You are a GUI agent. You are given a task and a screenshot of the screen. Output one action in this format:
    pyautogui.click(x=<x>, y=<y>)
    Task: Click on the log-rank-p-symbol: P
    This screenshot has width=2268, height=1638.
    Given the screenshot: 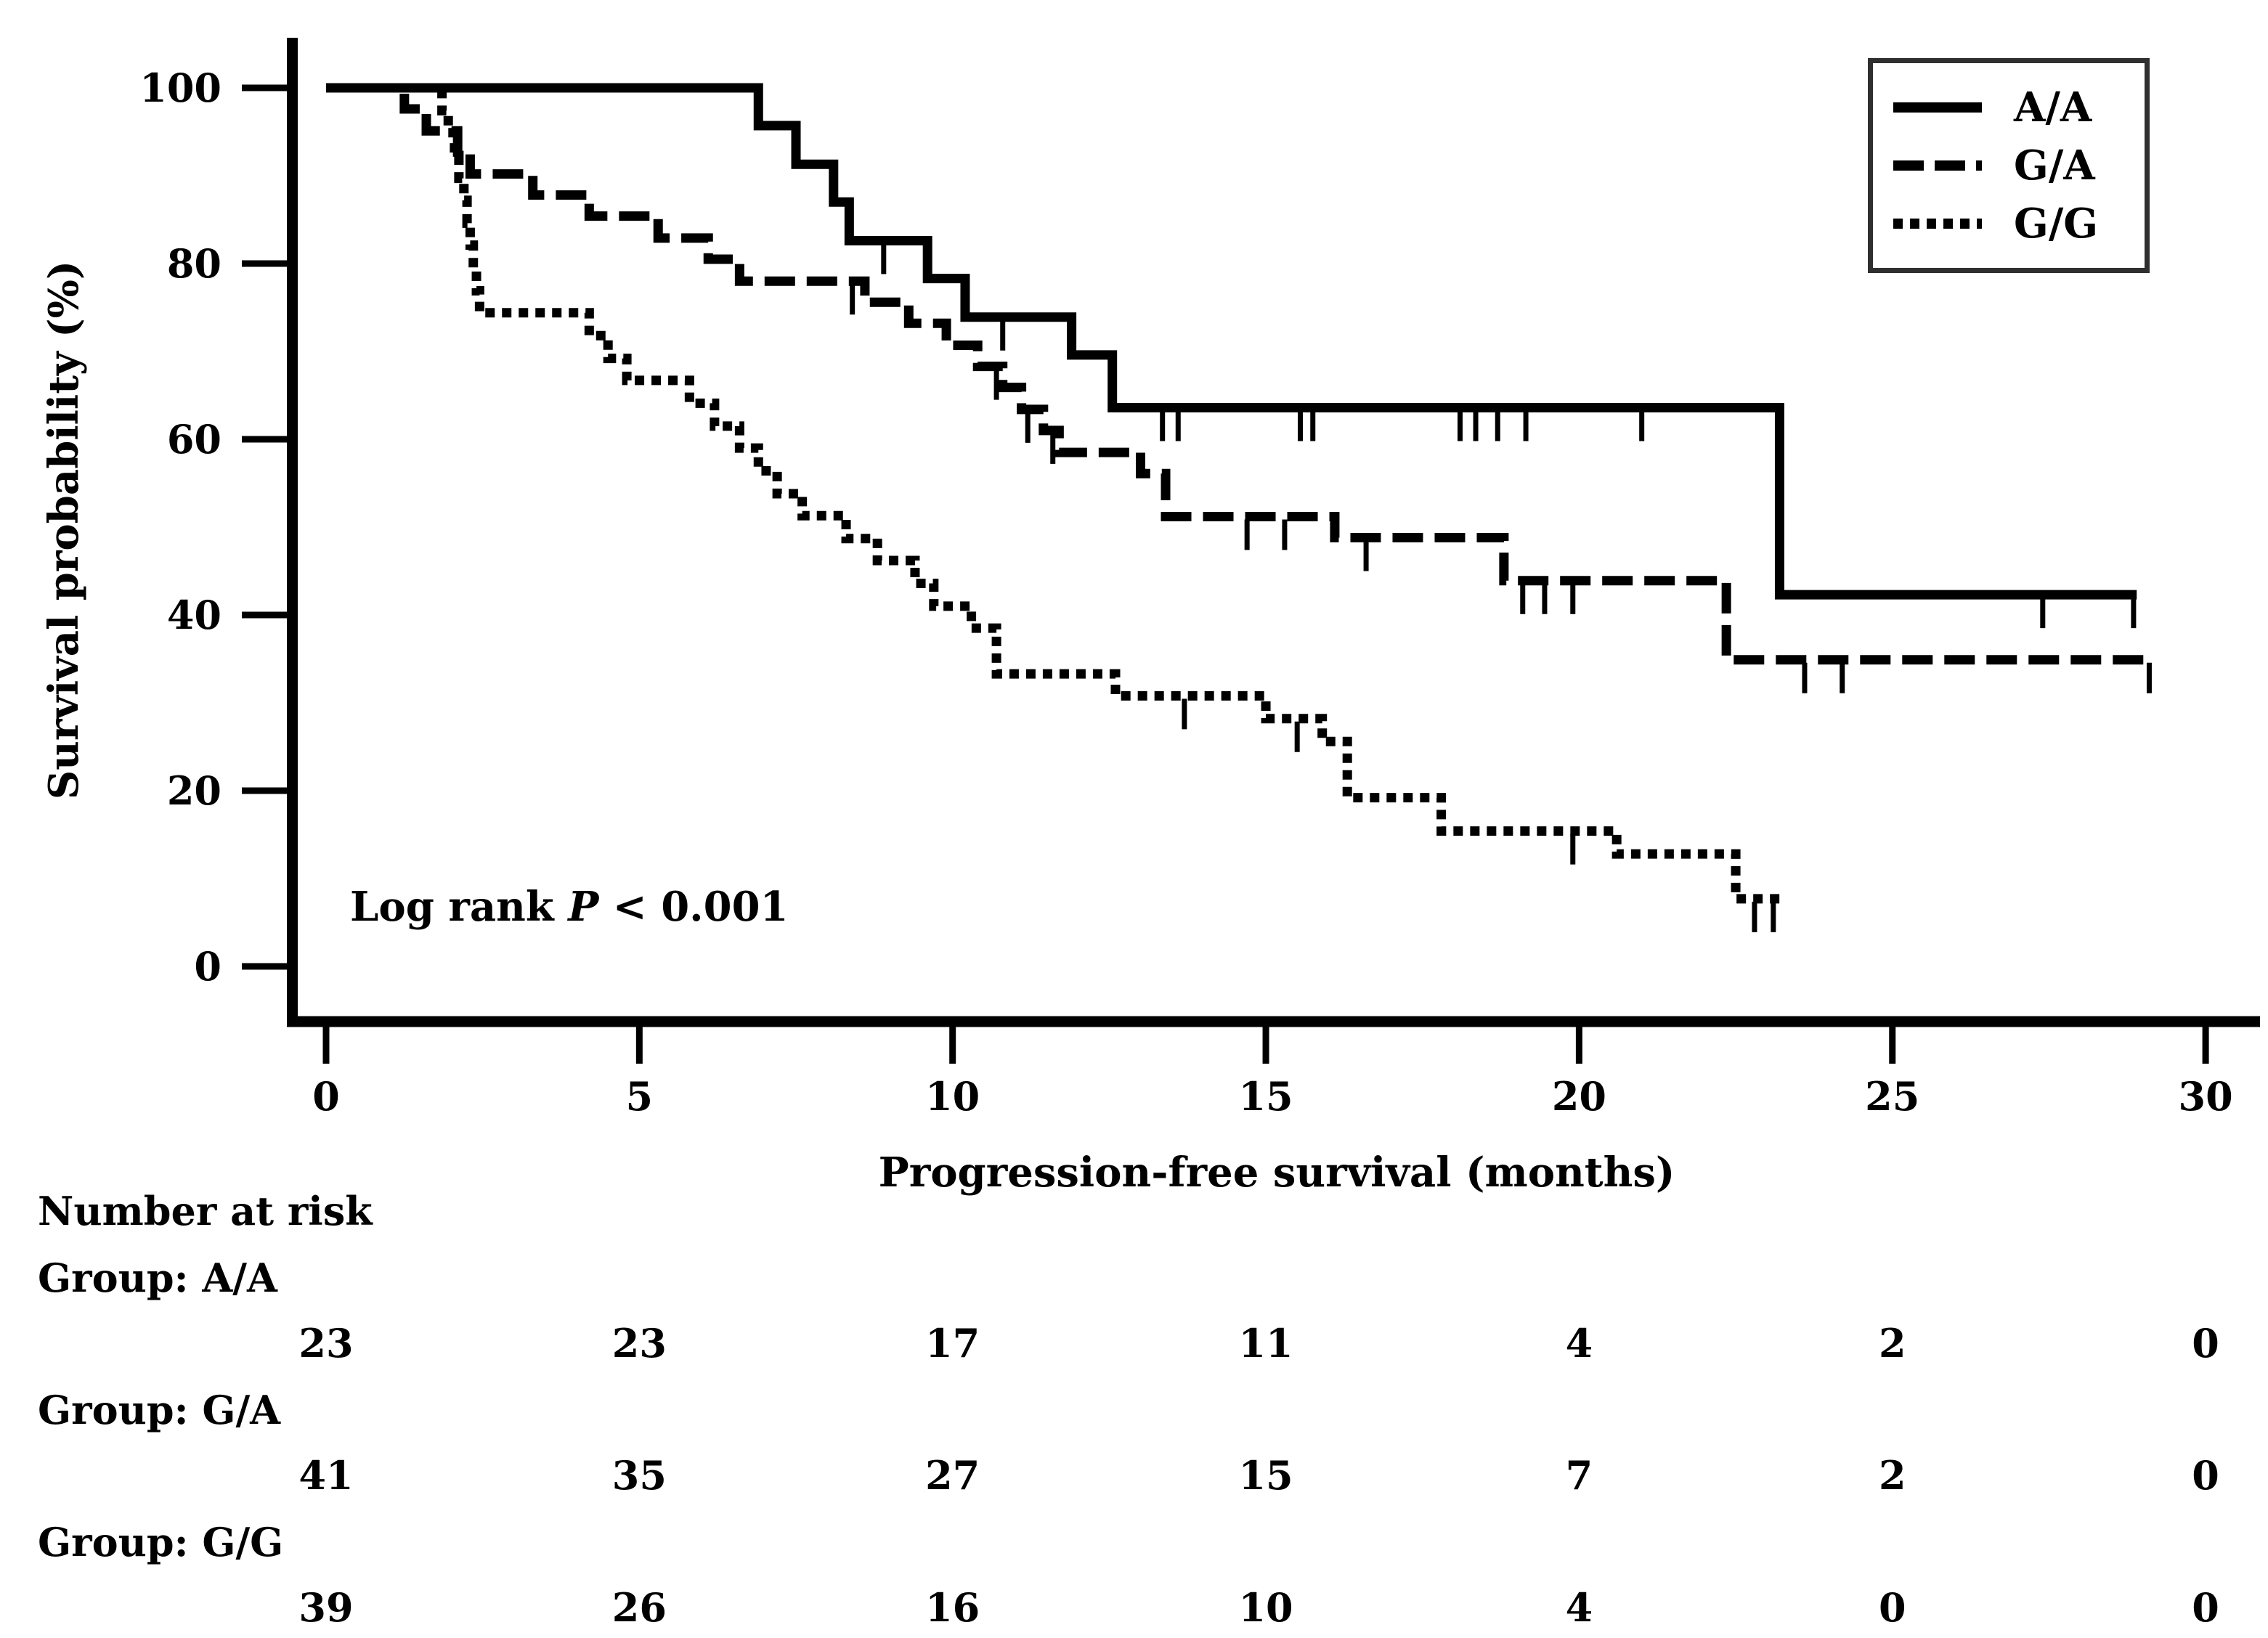 What is the action you would take?
    pyautogui.click(x=583, y=907)
    